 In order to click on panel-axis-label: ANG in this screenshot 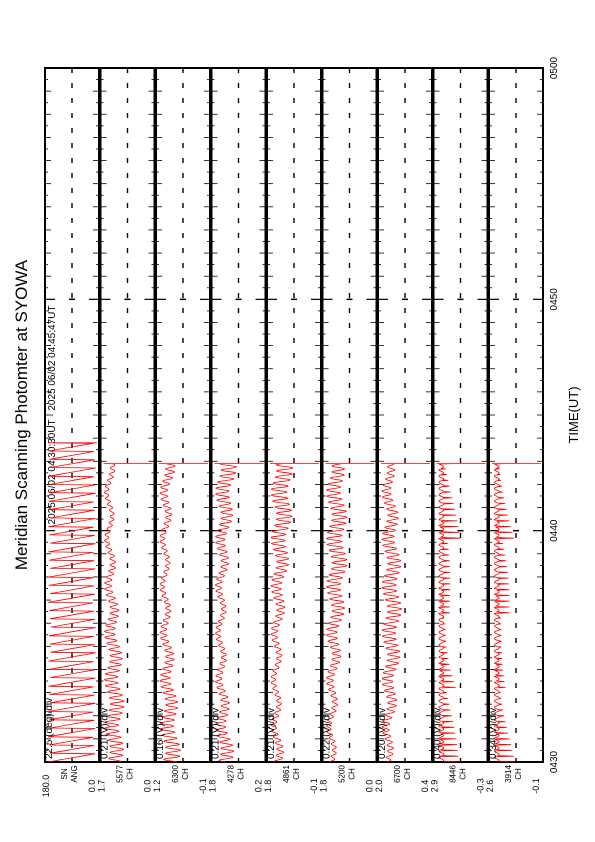, I will do `click(74, 773)`.